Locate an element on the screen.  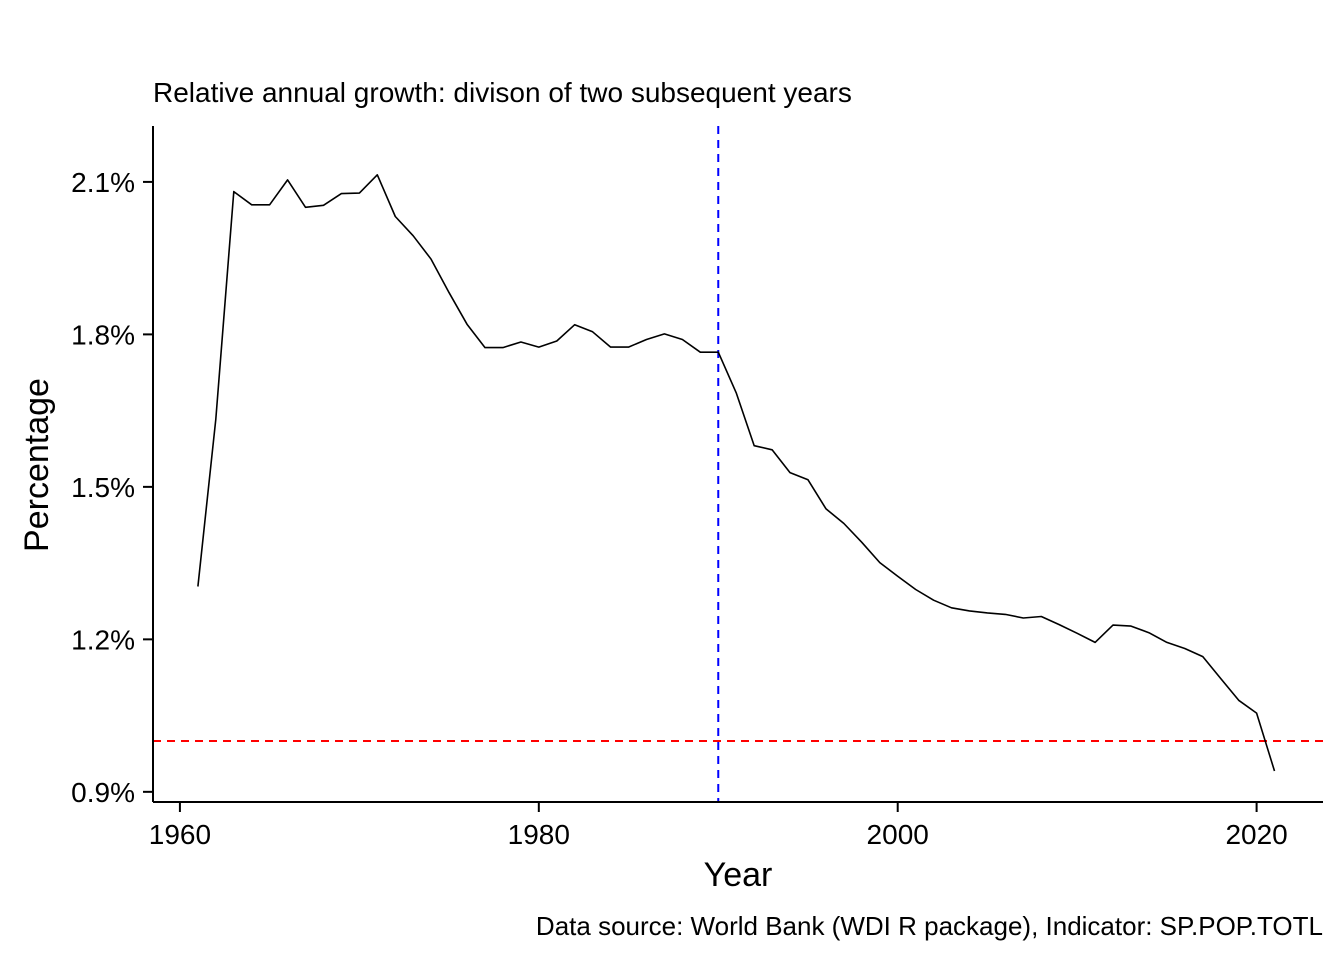
y-axis: 0.9% 1.2% 1.5% 1.8% 2.1% is located at coordinates (112, 467).